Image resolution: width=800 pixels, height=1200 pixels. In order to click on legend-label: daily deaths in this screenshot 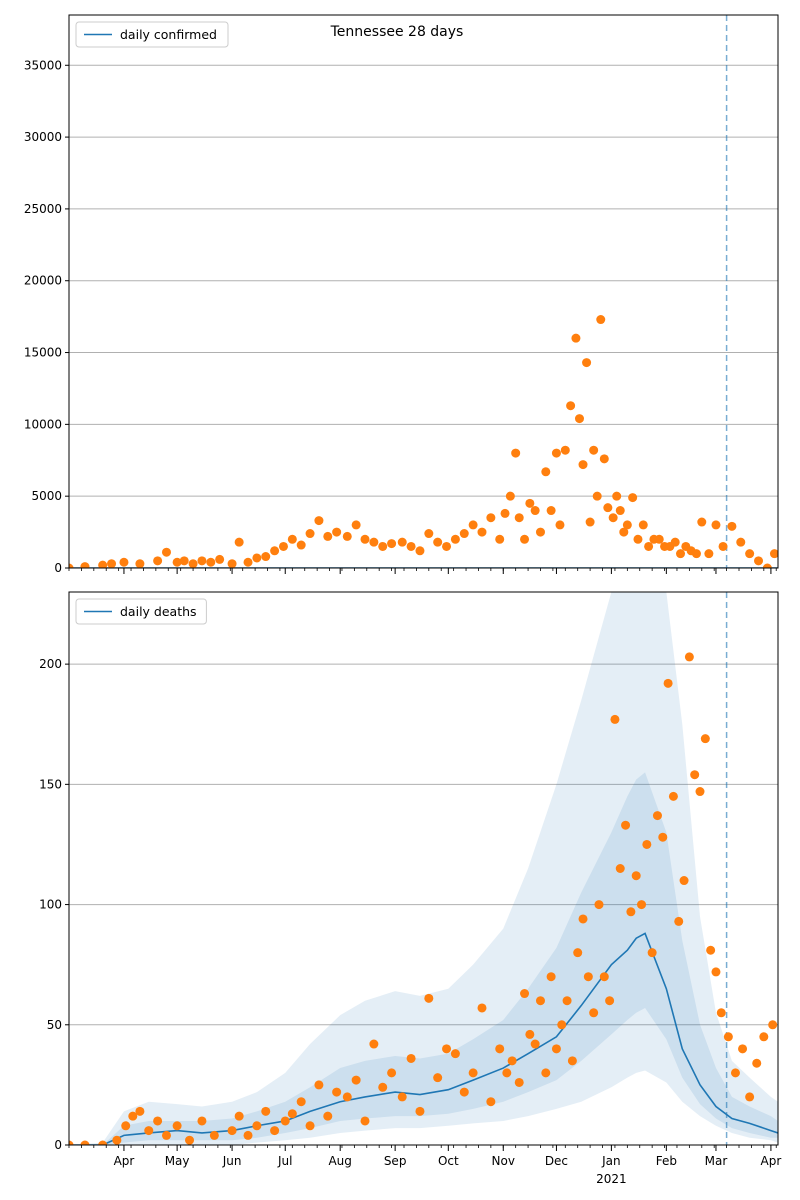, I will do `click(158, 611)`.